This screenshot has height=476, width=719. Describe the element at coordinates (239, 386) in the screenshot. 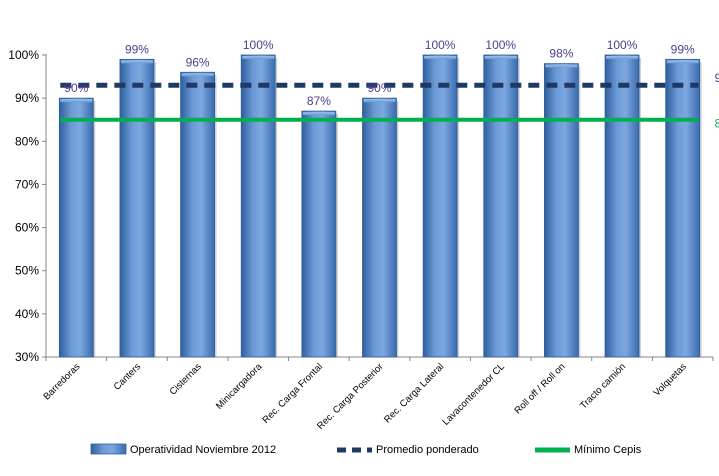

I see `x-category-label: Minicargadora` at that location.